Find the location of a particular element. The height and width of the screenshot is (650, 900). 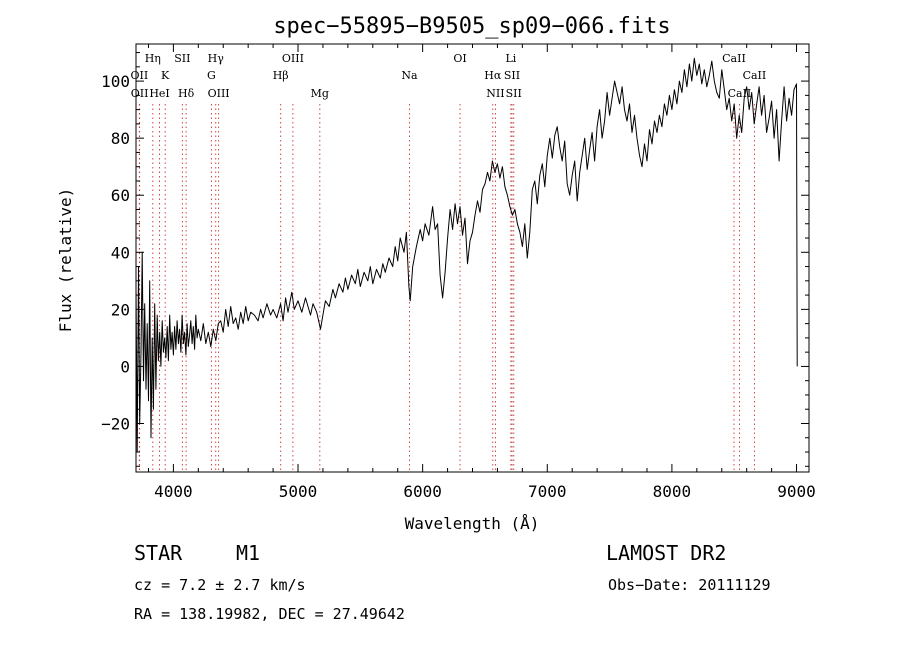

line-marker-label-2: Hη is located at coordinates (153, 58).